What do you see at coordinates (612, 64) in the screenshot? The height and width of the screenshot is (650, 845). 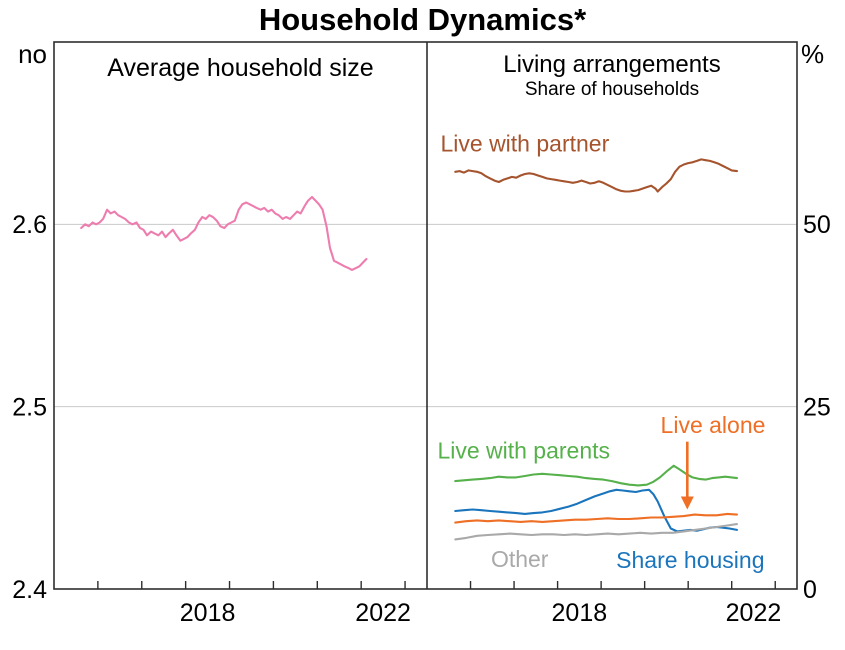 I see `right-panel-title: Living arrangements` at bounding box center [612, 64].